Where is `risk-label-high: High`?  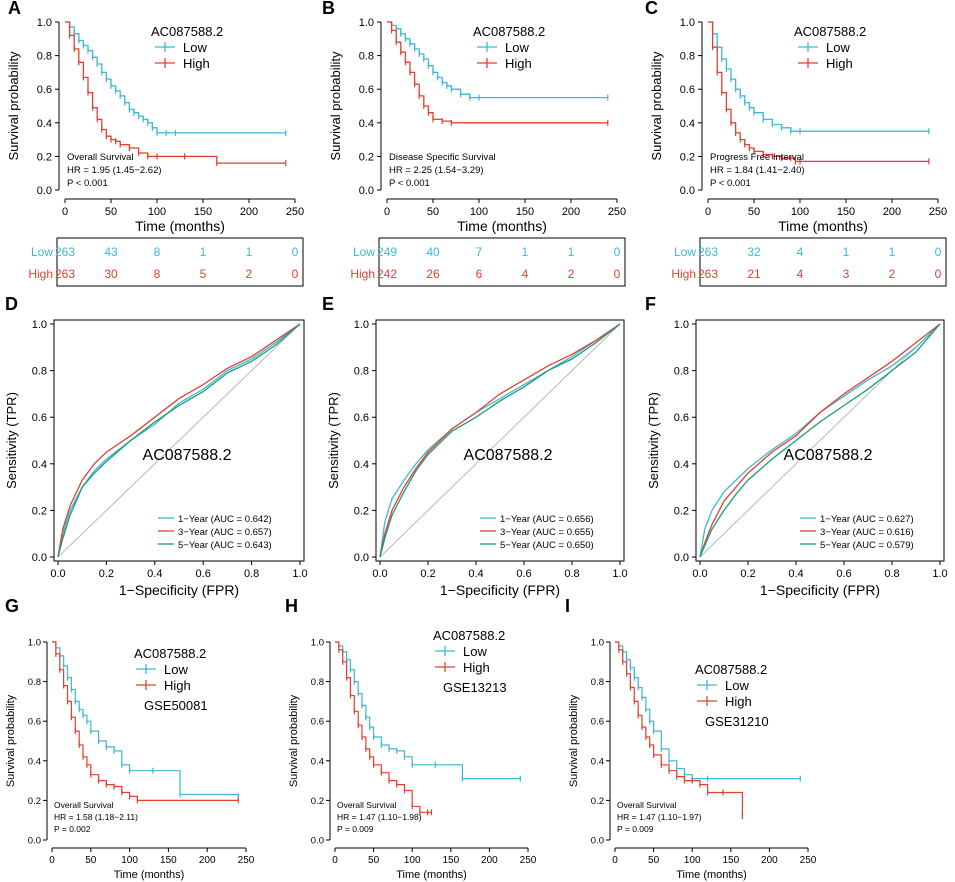 risk-label-high: High is located at coordinates (683, 274).